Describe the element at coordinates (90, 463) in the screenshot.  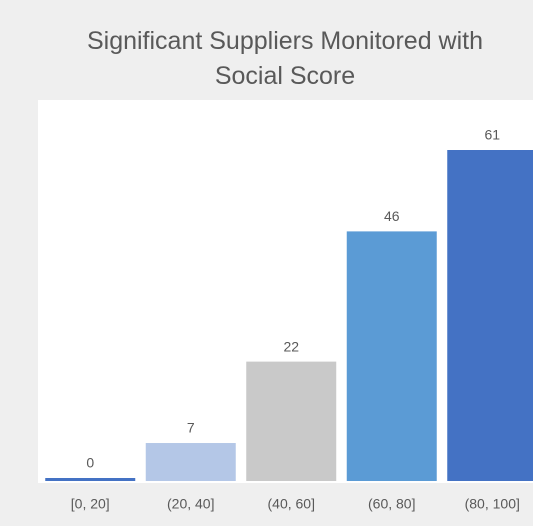
I see `data-label: 0` at that location.